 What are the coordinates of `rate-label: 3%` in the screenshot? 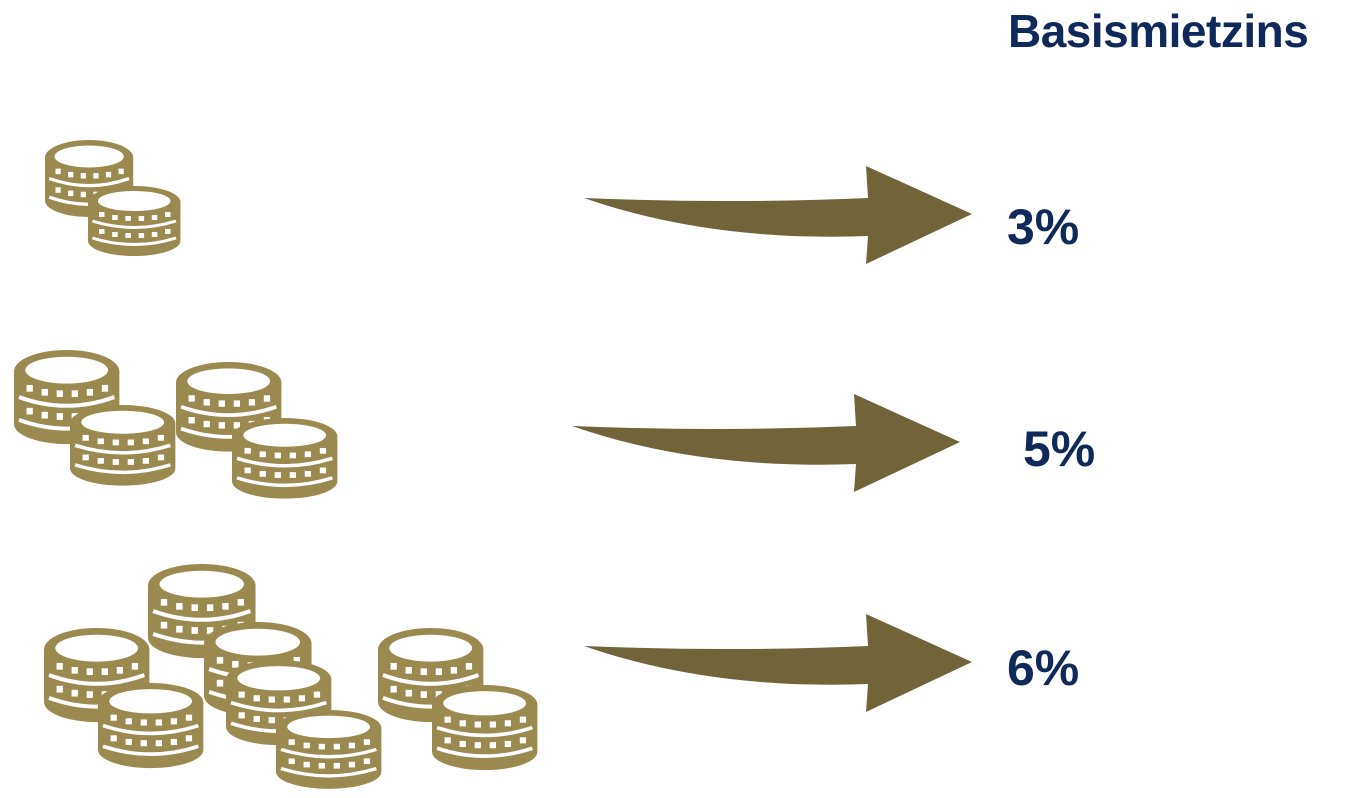 It's located at (1043, 227).